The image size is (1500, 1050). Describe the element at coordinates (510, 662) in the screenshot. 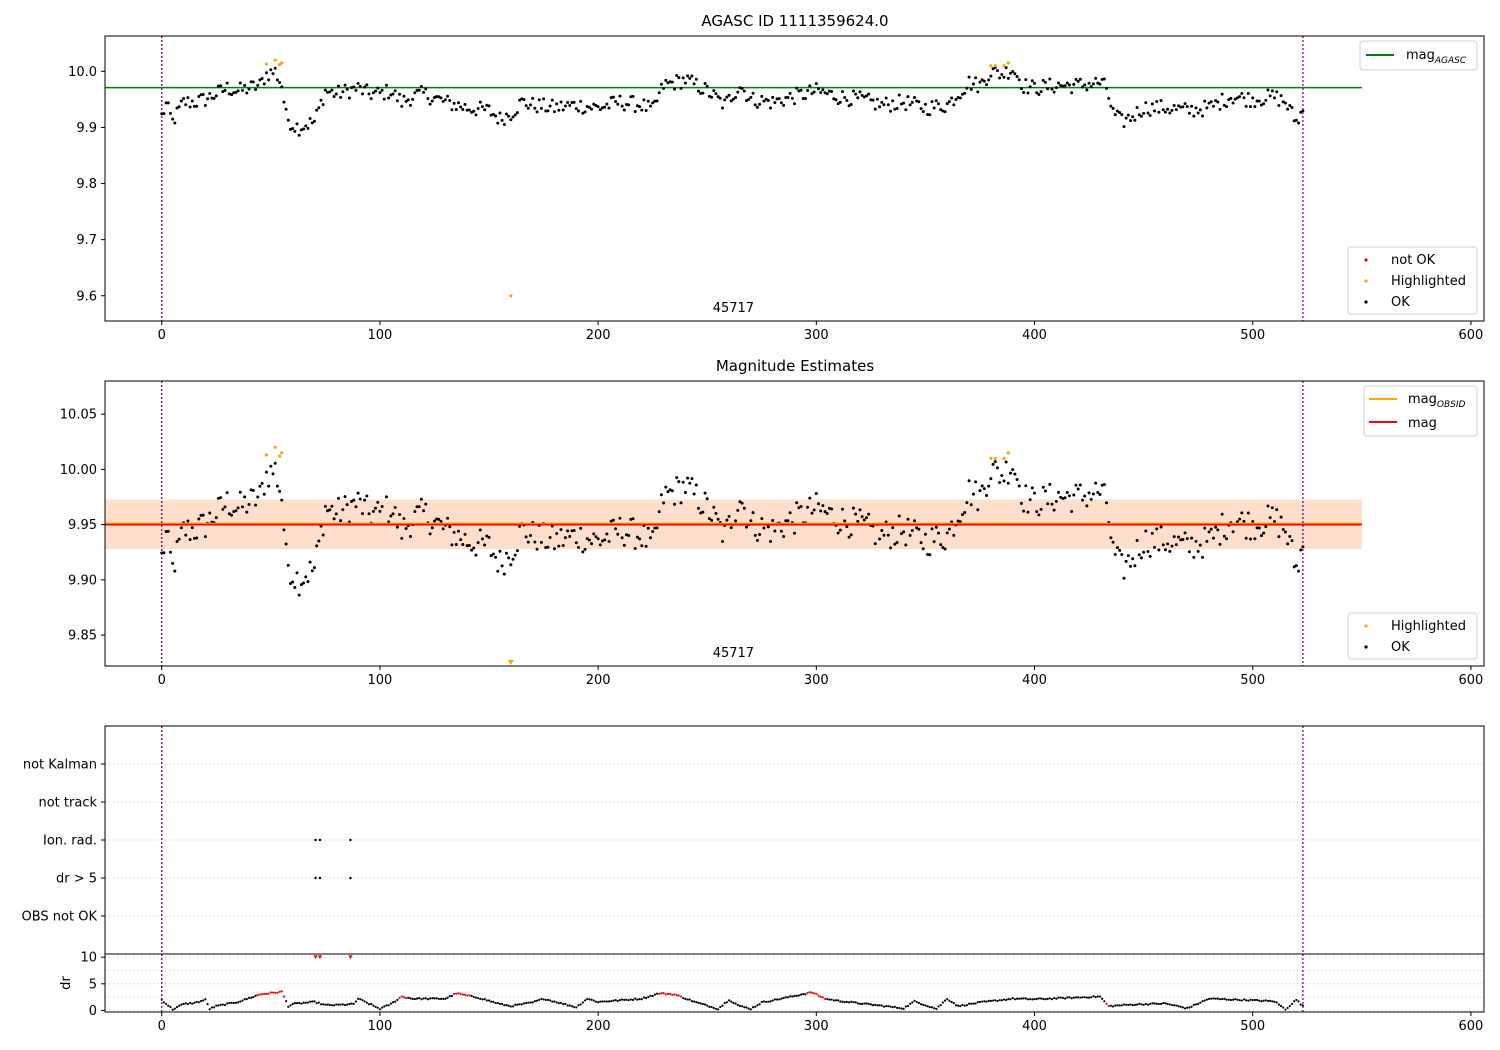

I see `data-point-highlighted-offscale` at that location.